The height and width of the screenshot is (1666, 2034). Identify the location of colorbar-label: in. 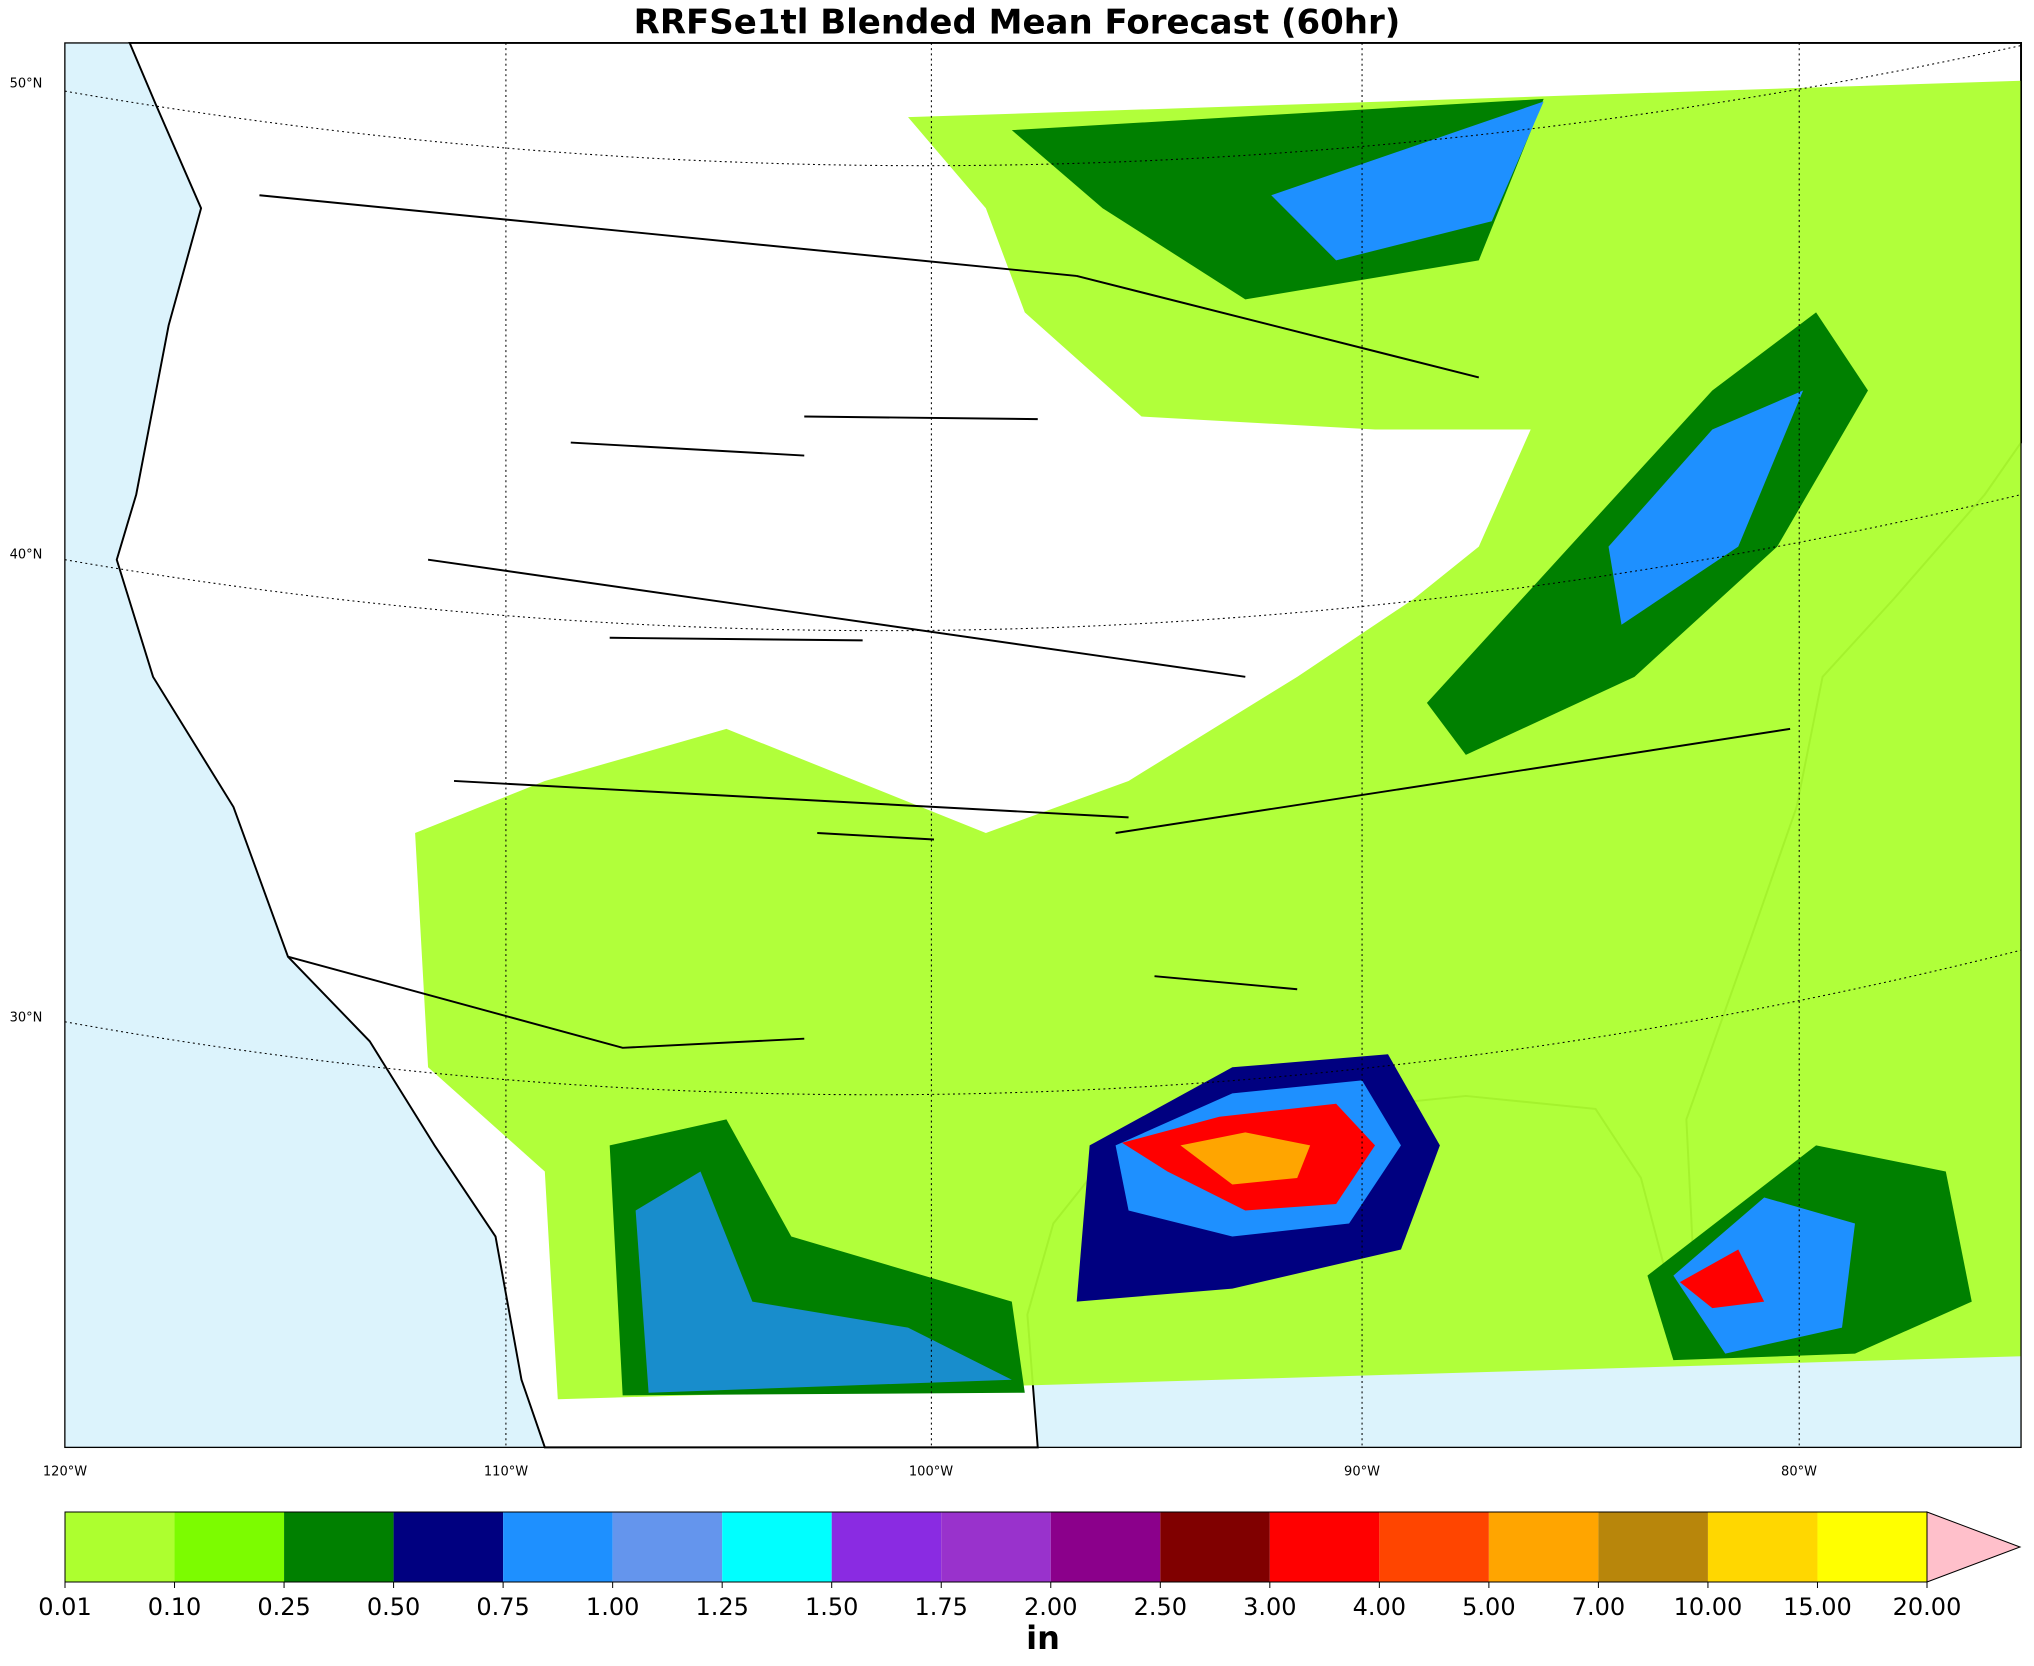
(1043, 1638).